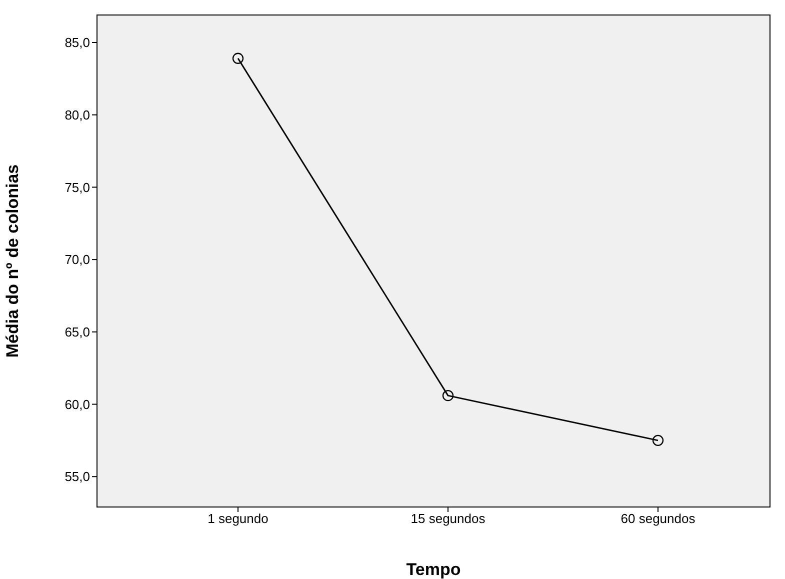 Image resolution: width=785 pixels, height=579 pixels. What do you see at coordinates (77, 187) in the screenshot?
I see `y-tick-label: 75,0` at bounding box center [77, 187].